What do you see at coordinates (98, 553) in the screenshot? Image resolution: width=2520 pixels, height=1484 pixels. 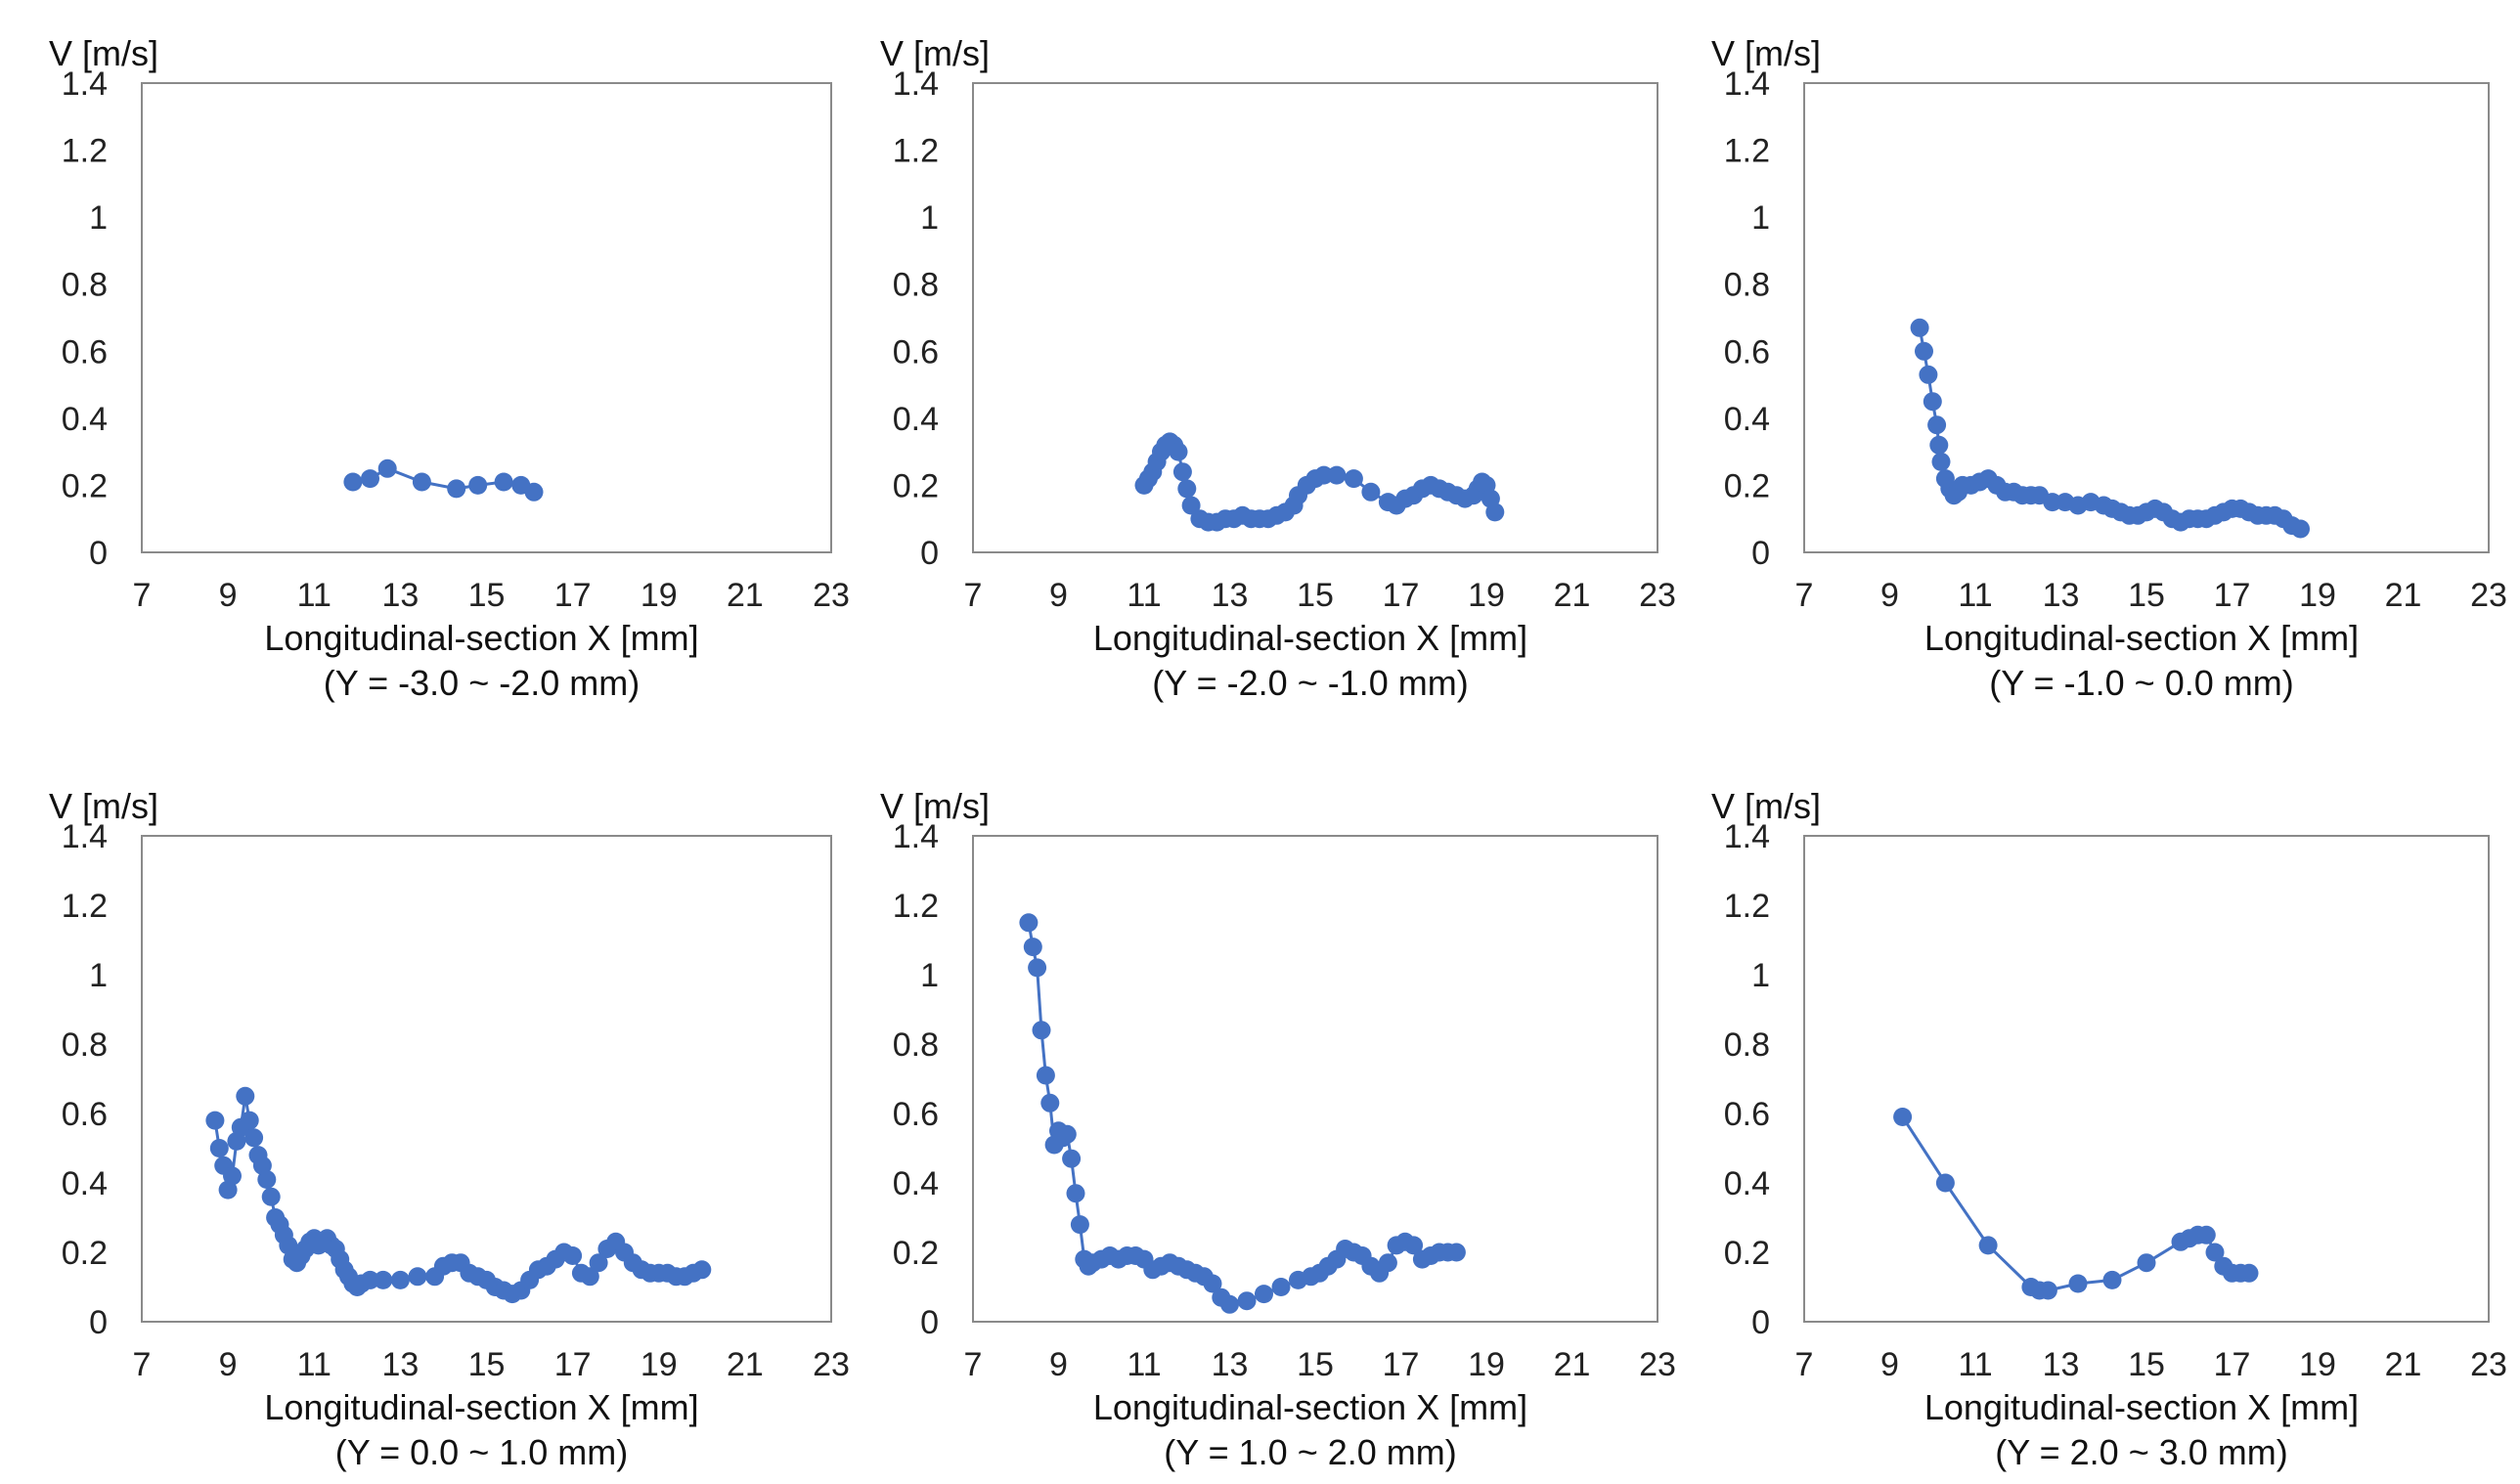 I see `y-tick-label: 0` at bounding box center [98, 553].